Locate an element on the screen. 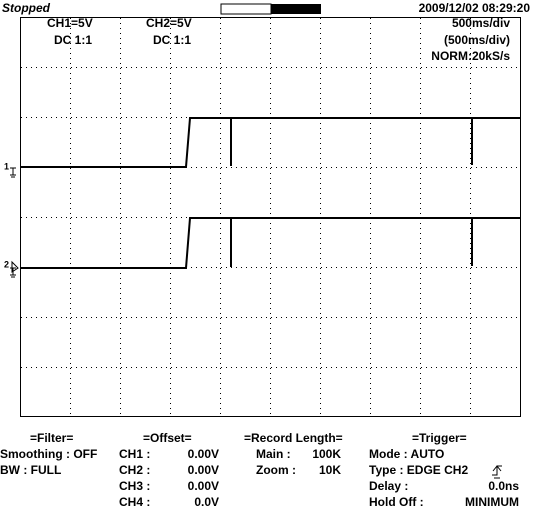 This screenshot has height=512, width=544. record-label: Zoom : is located at coordinates (276, 470).